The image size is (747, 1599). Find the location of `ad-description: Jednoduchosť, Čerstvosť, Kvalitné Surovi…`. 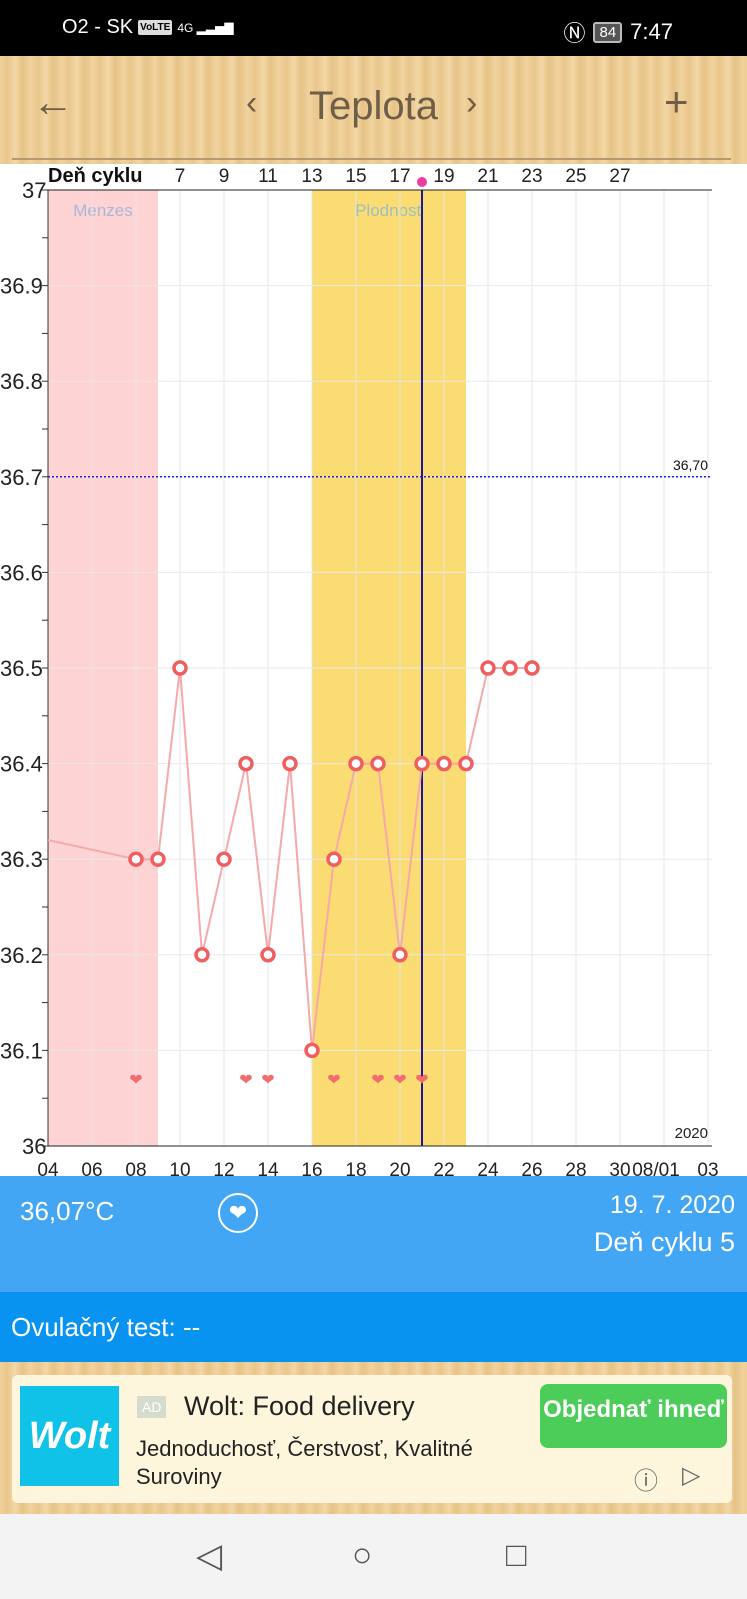

ad-description: Jednoduchosť, Čerstvosť, Kvalitné Surovi… is located at coordinates (304, 1462).